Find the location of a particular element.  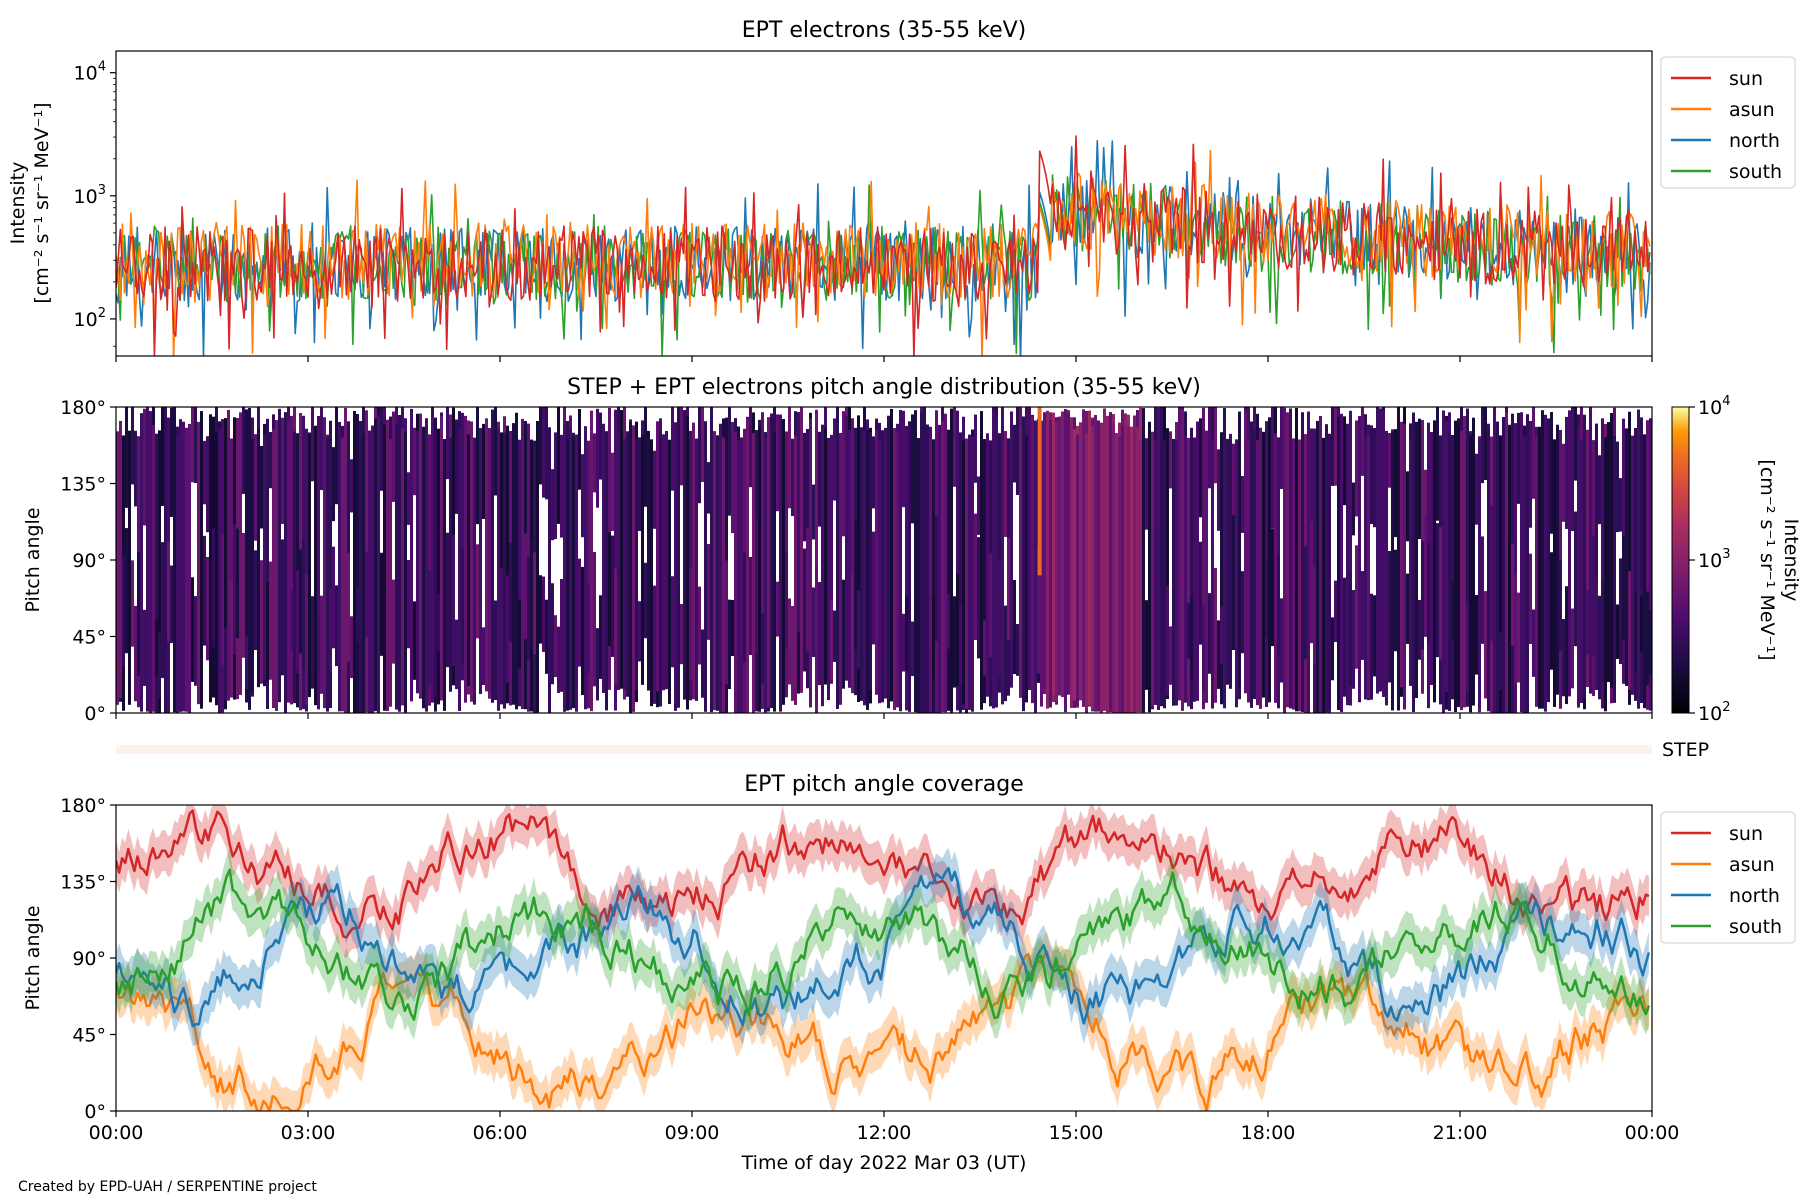

pad-colorbar-label: Intensity [cm⁻² s⁻¹ sr⁻¹ MeV⁻¹] is located at coordinates (1778, 559).